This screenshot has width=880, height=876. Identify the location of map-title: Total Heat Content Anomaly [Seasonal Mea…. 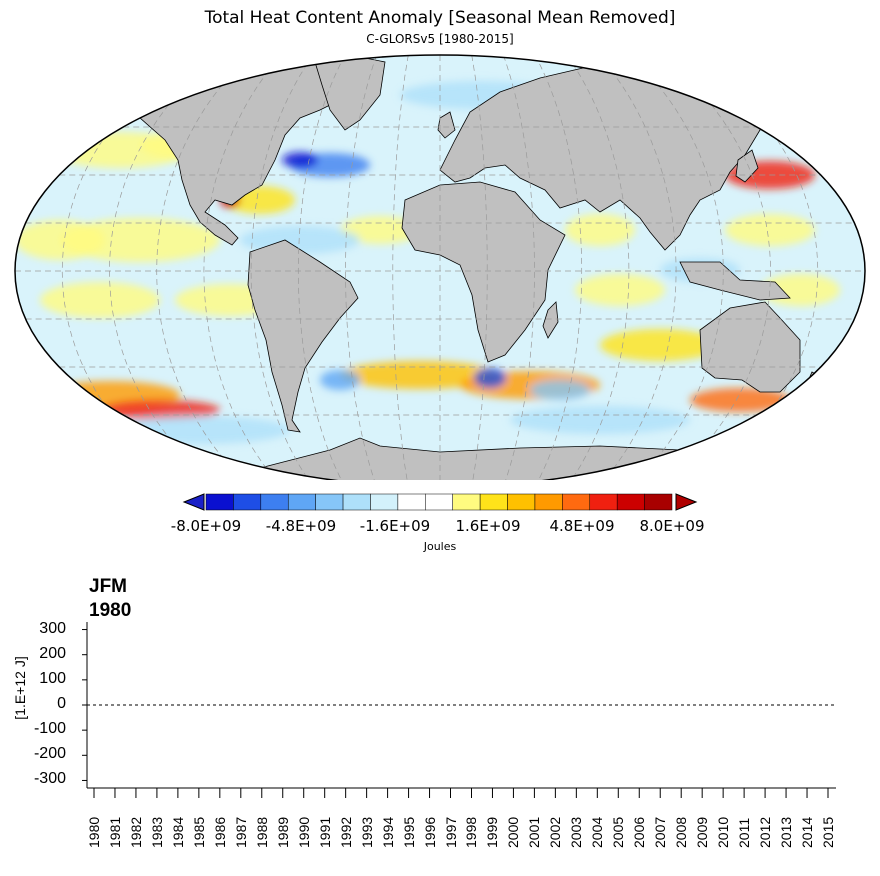
(440, 18).